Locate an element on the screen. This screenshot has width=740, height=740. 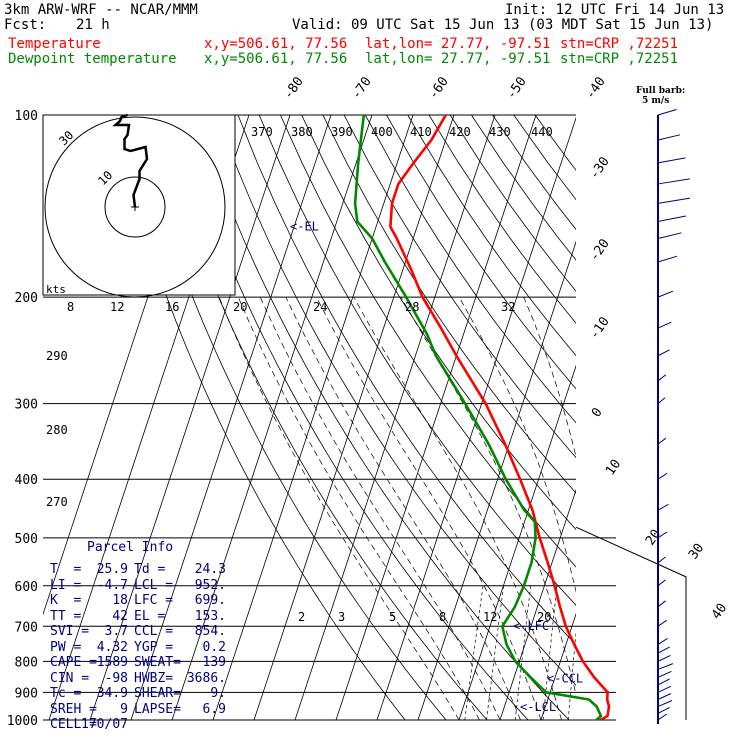
hodograph-ring-inner is located at coordinates (135, 207).